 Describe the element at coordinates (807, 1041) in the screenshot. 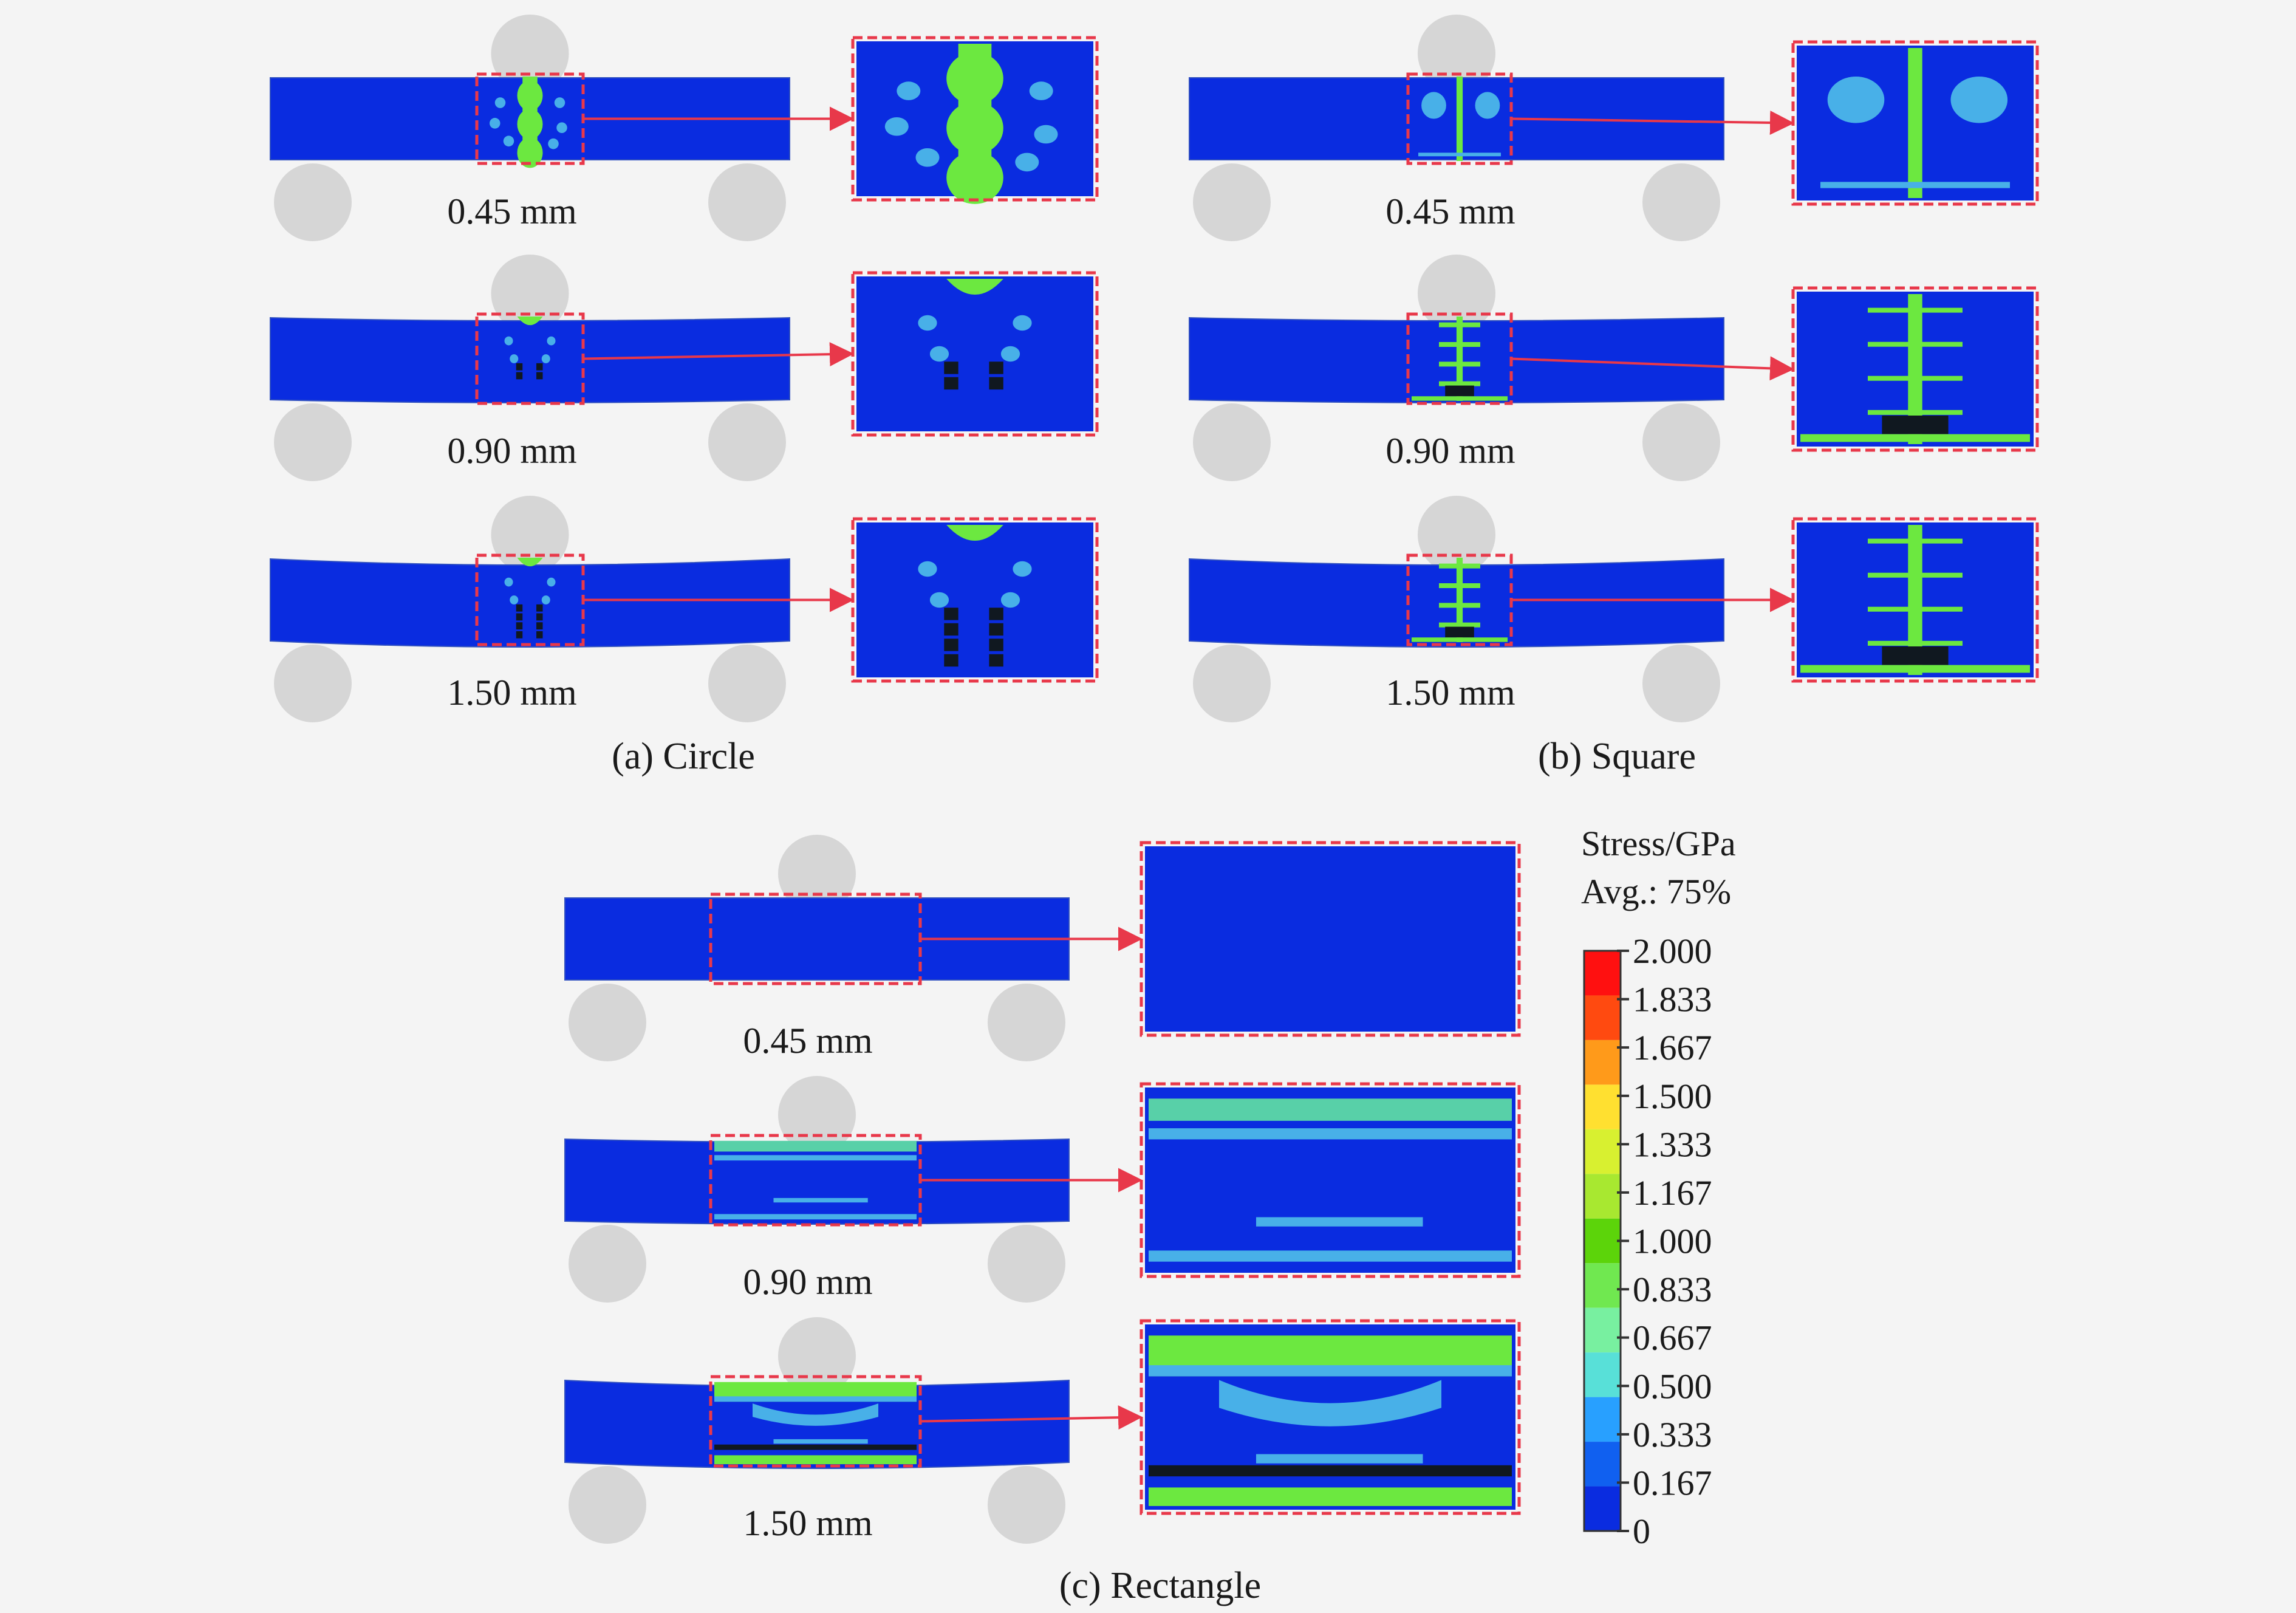

I see `displacement-label: 0.45 mm` at that location.